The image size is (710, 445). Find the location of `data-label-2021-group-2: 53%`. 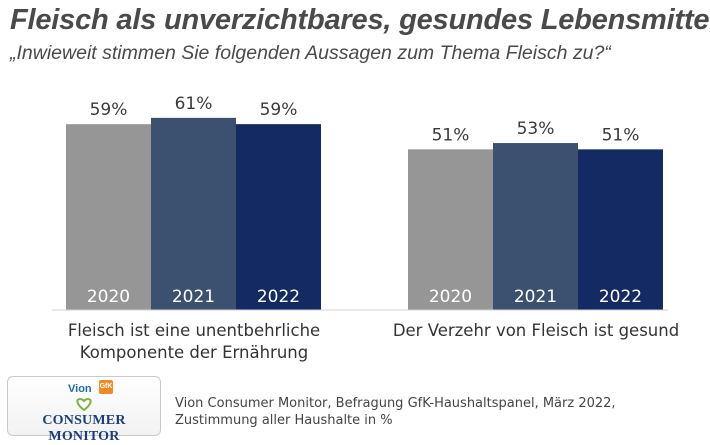

data-label-2021-group-2: 53% is located at coordinates (536, 129).